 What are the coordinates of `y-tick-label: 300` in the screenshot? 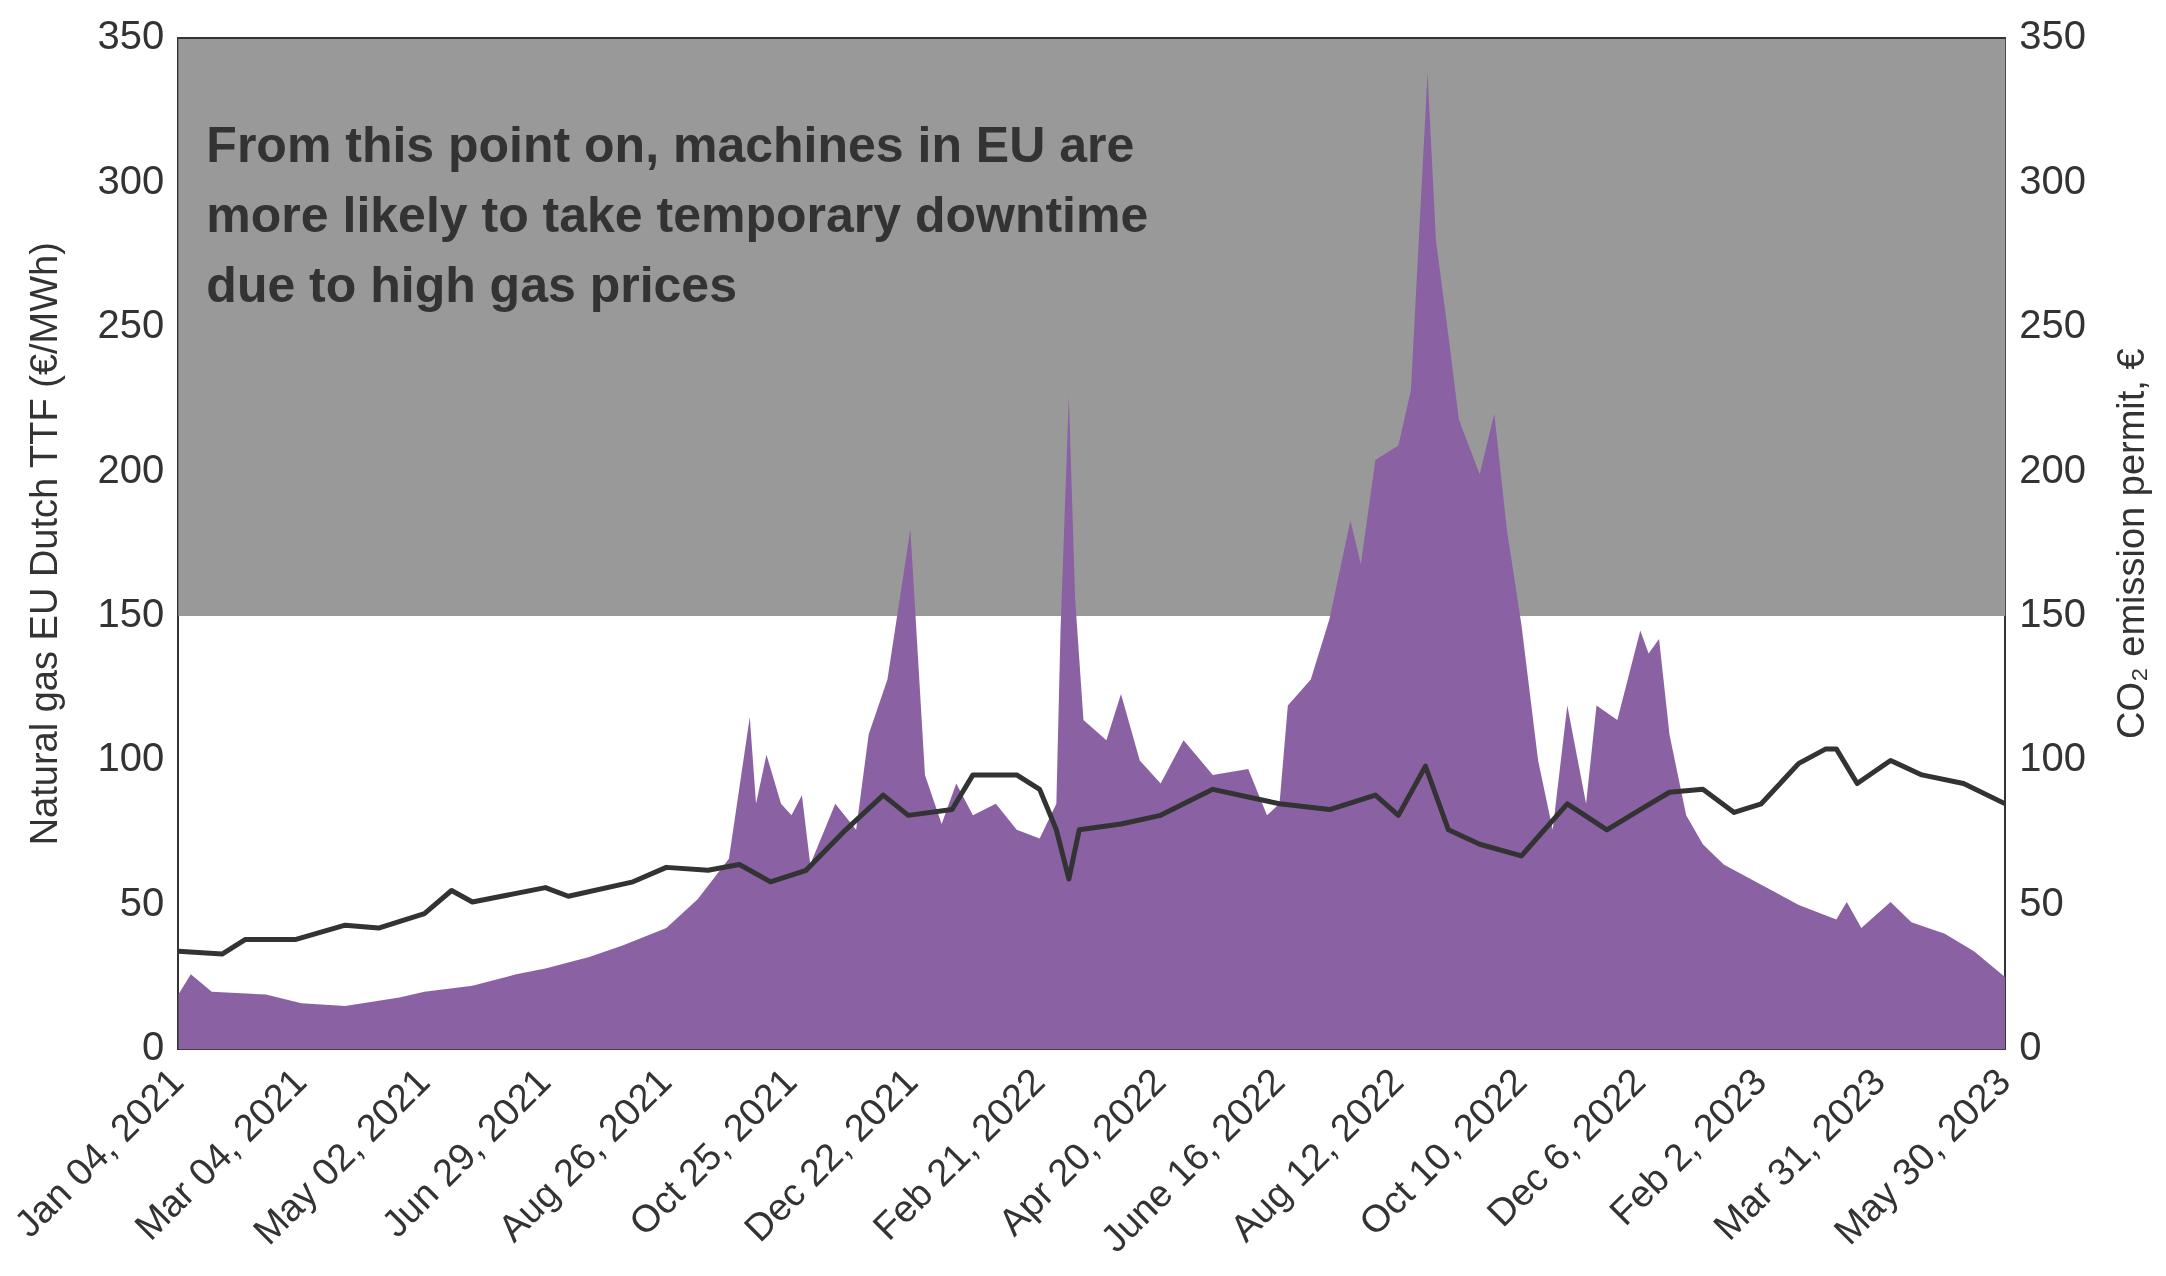 It's located at (131, 179).